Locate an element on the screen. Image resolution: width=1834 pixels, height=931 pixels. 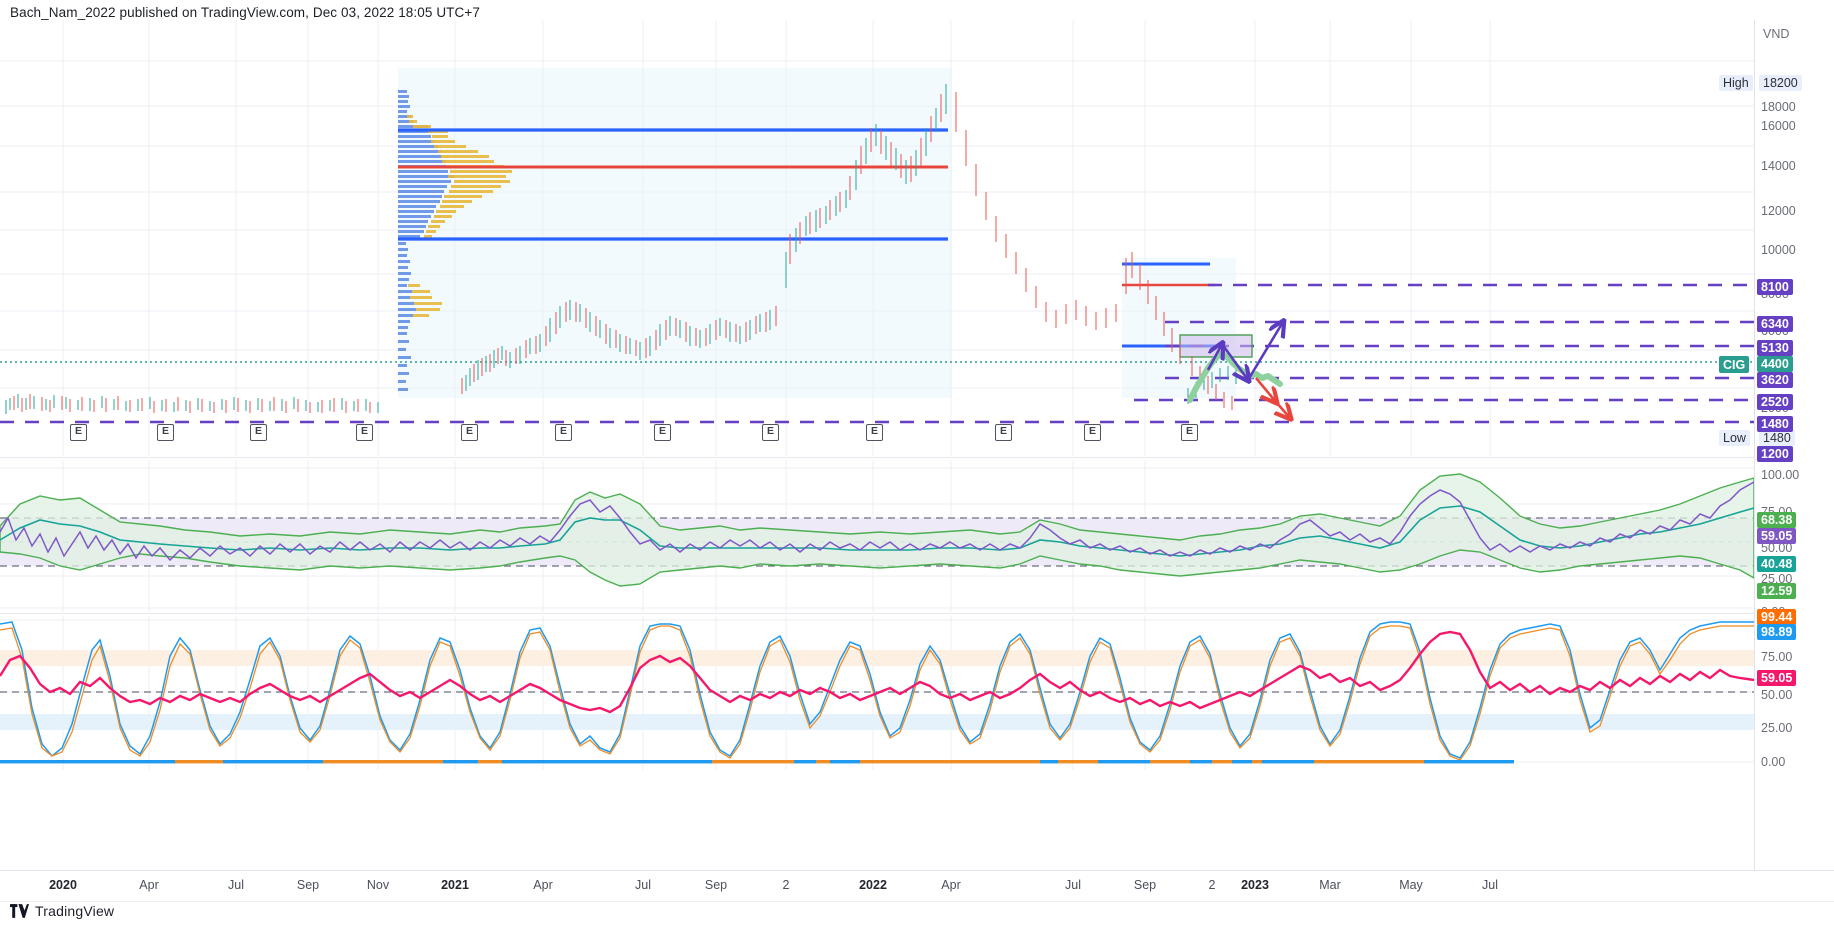
time-axis-label: 2023 is located at coordinates (1255, 885).